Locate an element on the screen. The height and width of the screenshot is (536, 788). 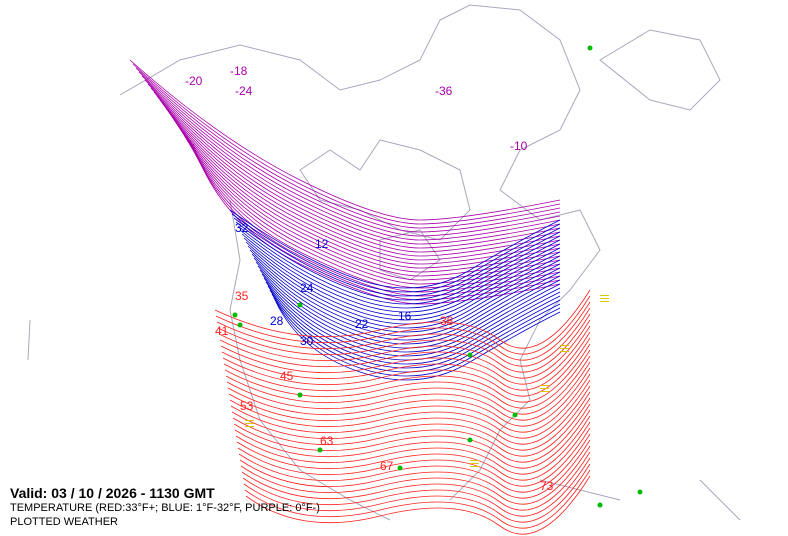
contour-label: 53 is located at coordinates (247, 406).